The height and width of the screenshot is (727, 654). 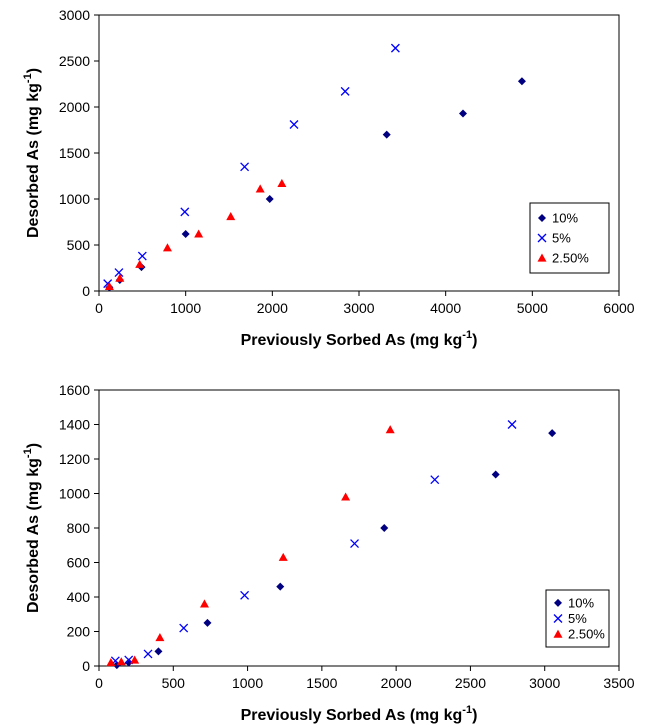 I want to click on x-tick-label: 2500, so click(x=470, y=683).